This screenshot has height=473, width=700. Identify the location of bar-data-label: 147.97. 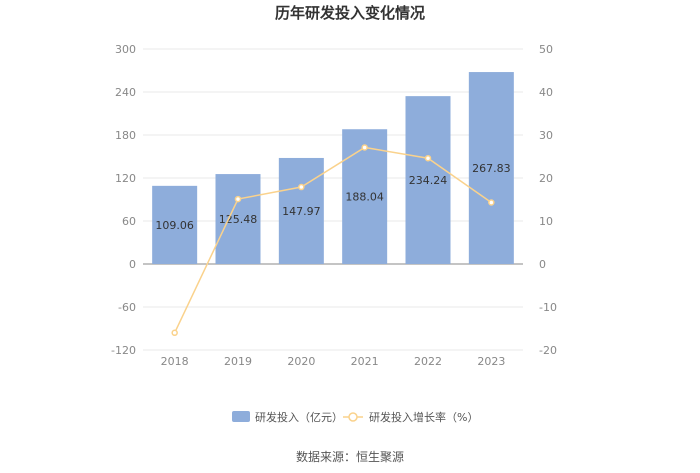
(301, 211).